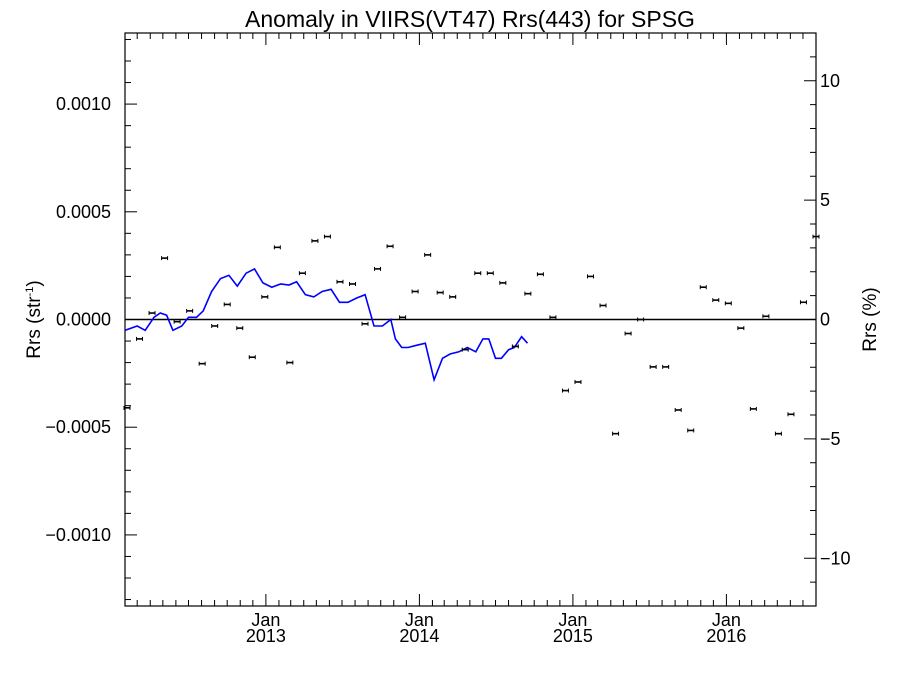 The width and height of the screenshot is (900, 675). Describe the element at coordinates (326, 325) in the screenshot. I see `series-line-blue` at that location.